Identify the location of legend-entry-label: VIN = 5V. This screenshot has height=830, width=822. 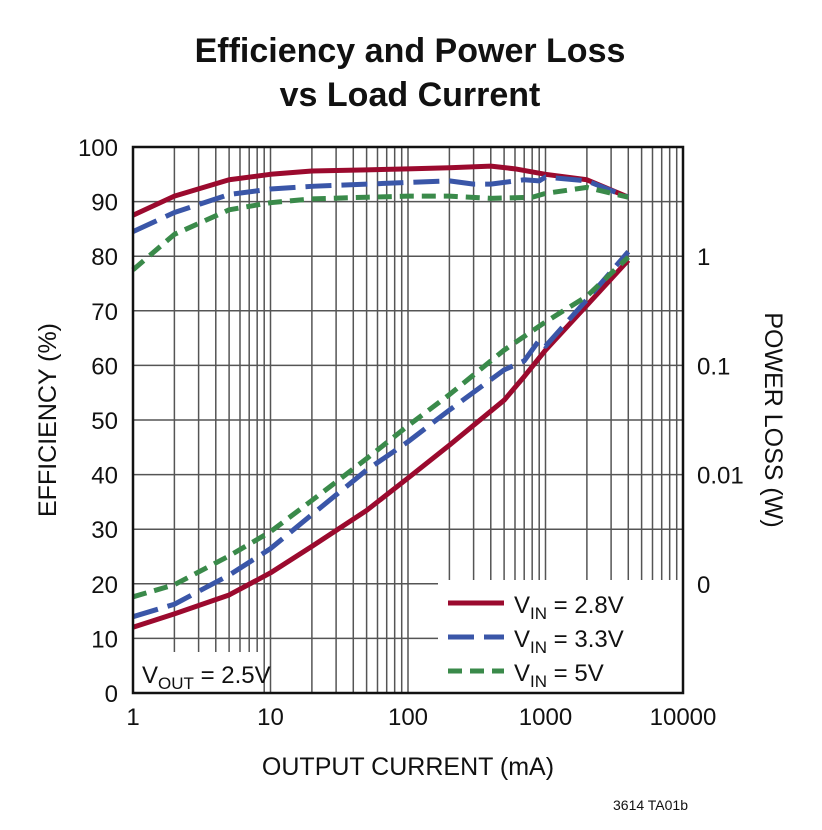
(559, 675).